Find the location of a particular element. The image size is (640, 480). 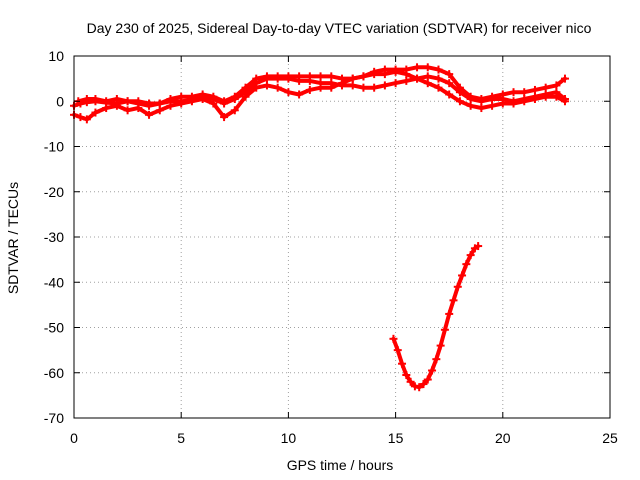

y-tick-label: 0 is located at coordinates (60, 101).